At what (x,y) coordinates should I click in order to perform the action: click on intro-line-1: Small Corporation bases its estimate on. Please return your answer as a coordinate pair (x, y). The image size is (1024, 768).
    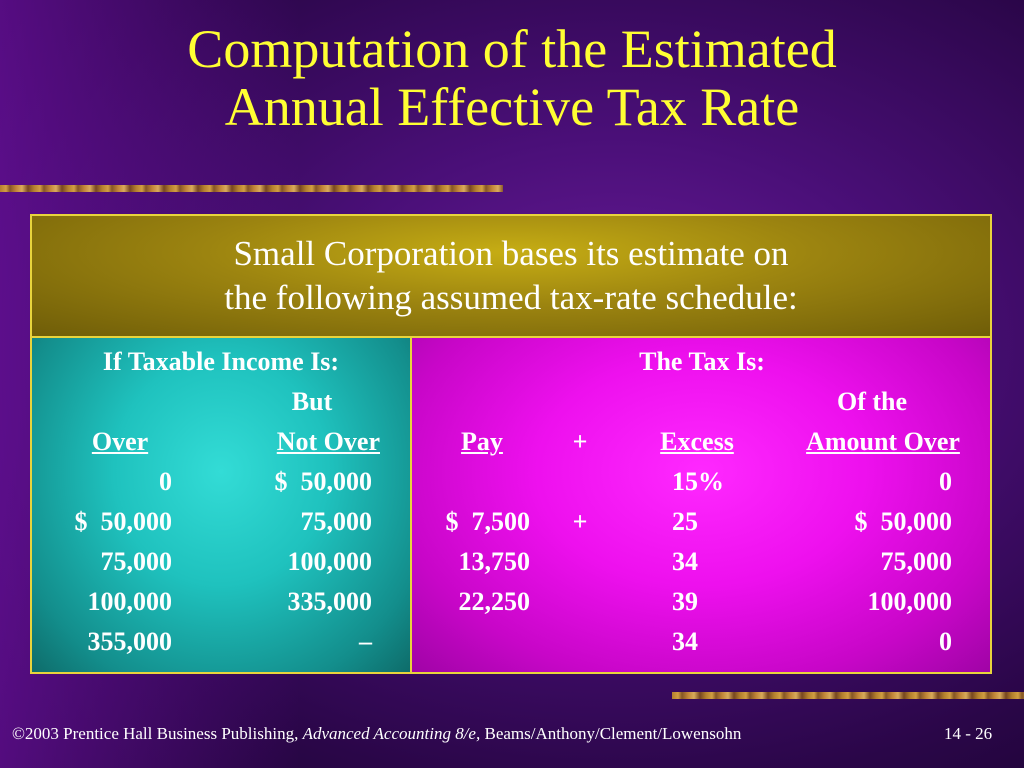
    Looking at the image, I should click on (511, 253).